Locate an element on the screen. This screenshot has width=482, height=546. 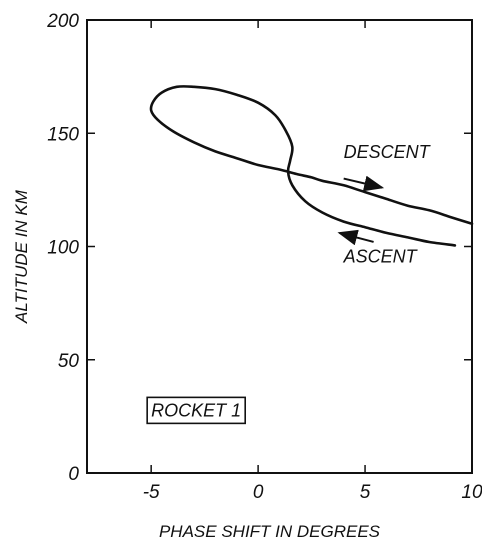
y-tick-label: 50 is located at coordinates (69, 361).